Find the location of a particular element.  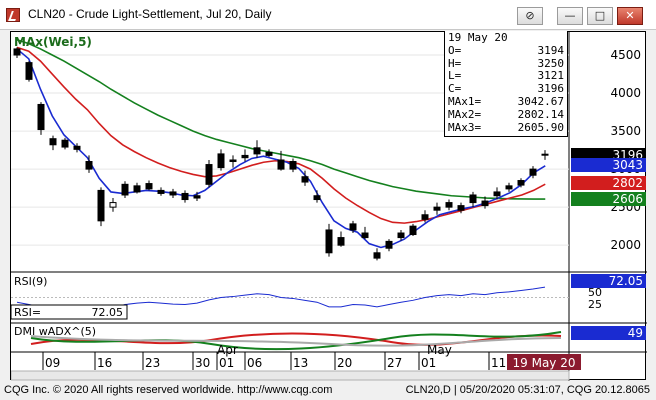

rsi-tick-25: 25 is located at coordinates (595, 304).